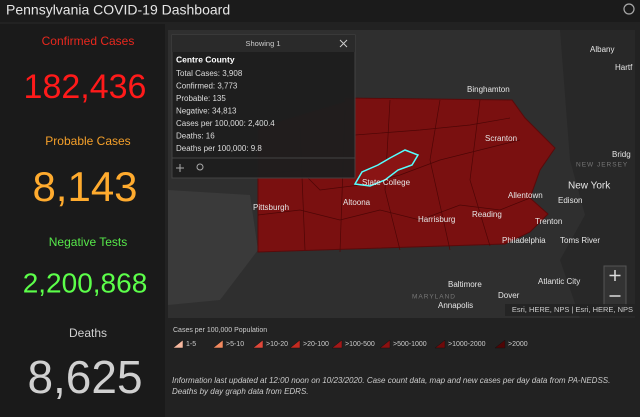 This screenshot has width=640, height=417. What do you see at coordinates (88, 333) in the screenshot?
I see `stat-label: Deaths` at bounding box center [88, 333].